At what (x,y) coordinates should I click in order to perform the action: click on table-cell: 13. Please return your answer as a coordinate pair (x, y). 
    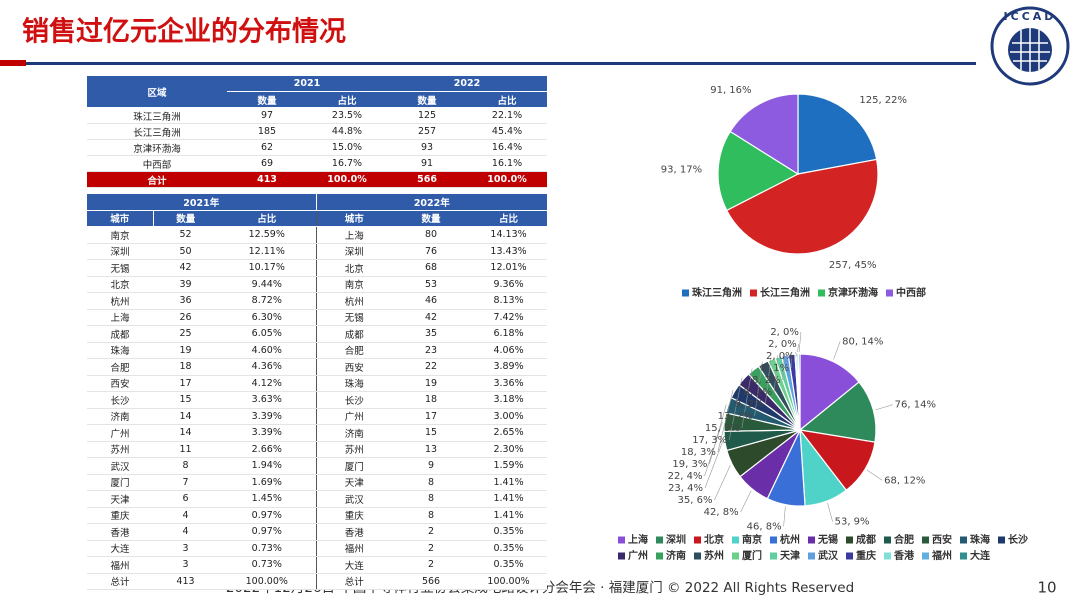
    Looking at the image, I should click on (431, 449).